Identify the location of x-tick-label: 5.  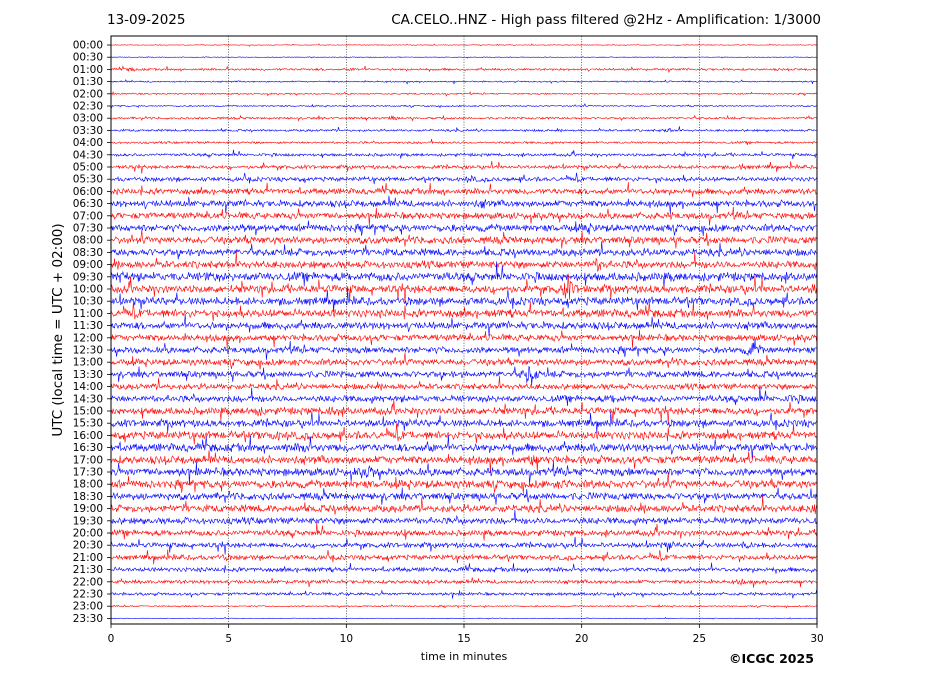
(228, 639).